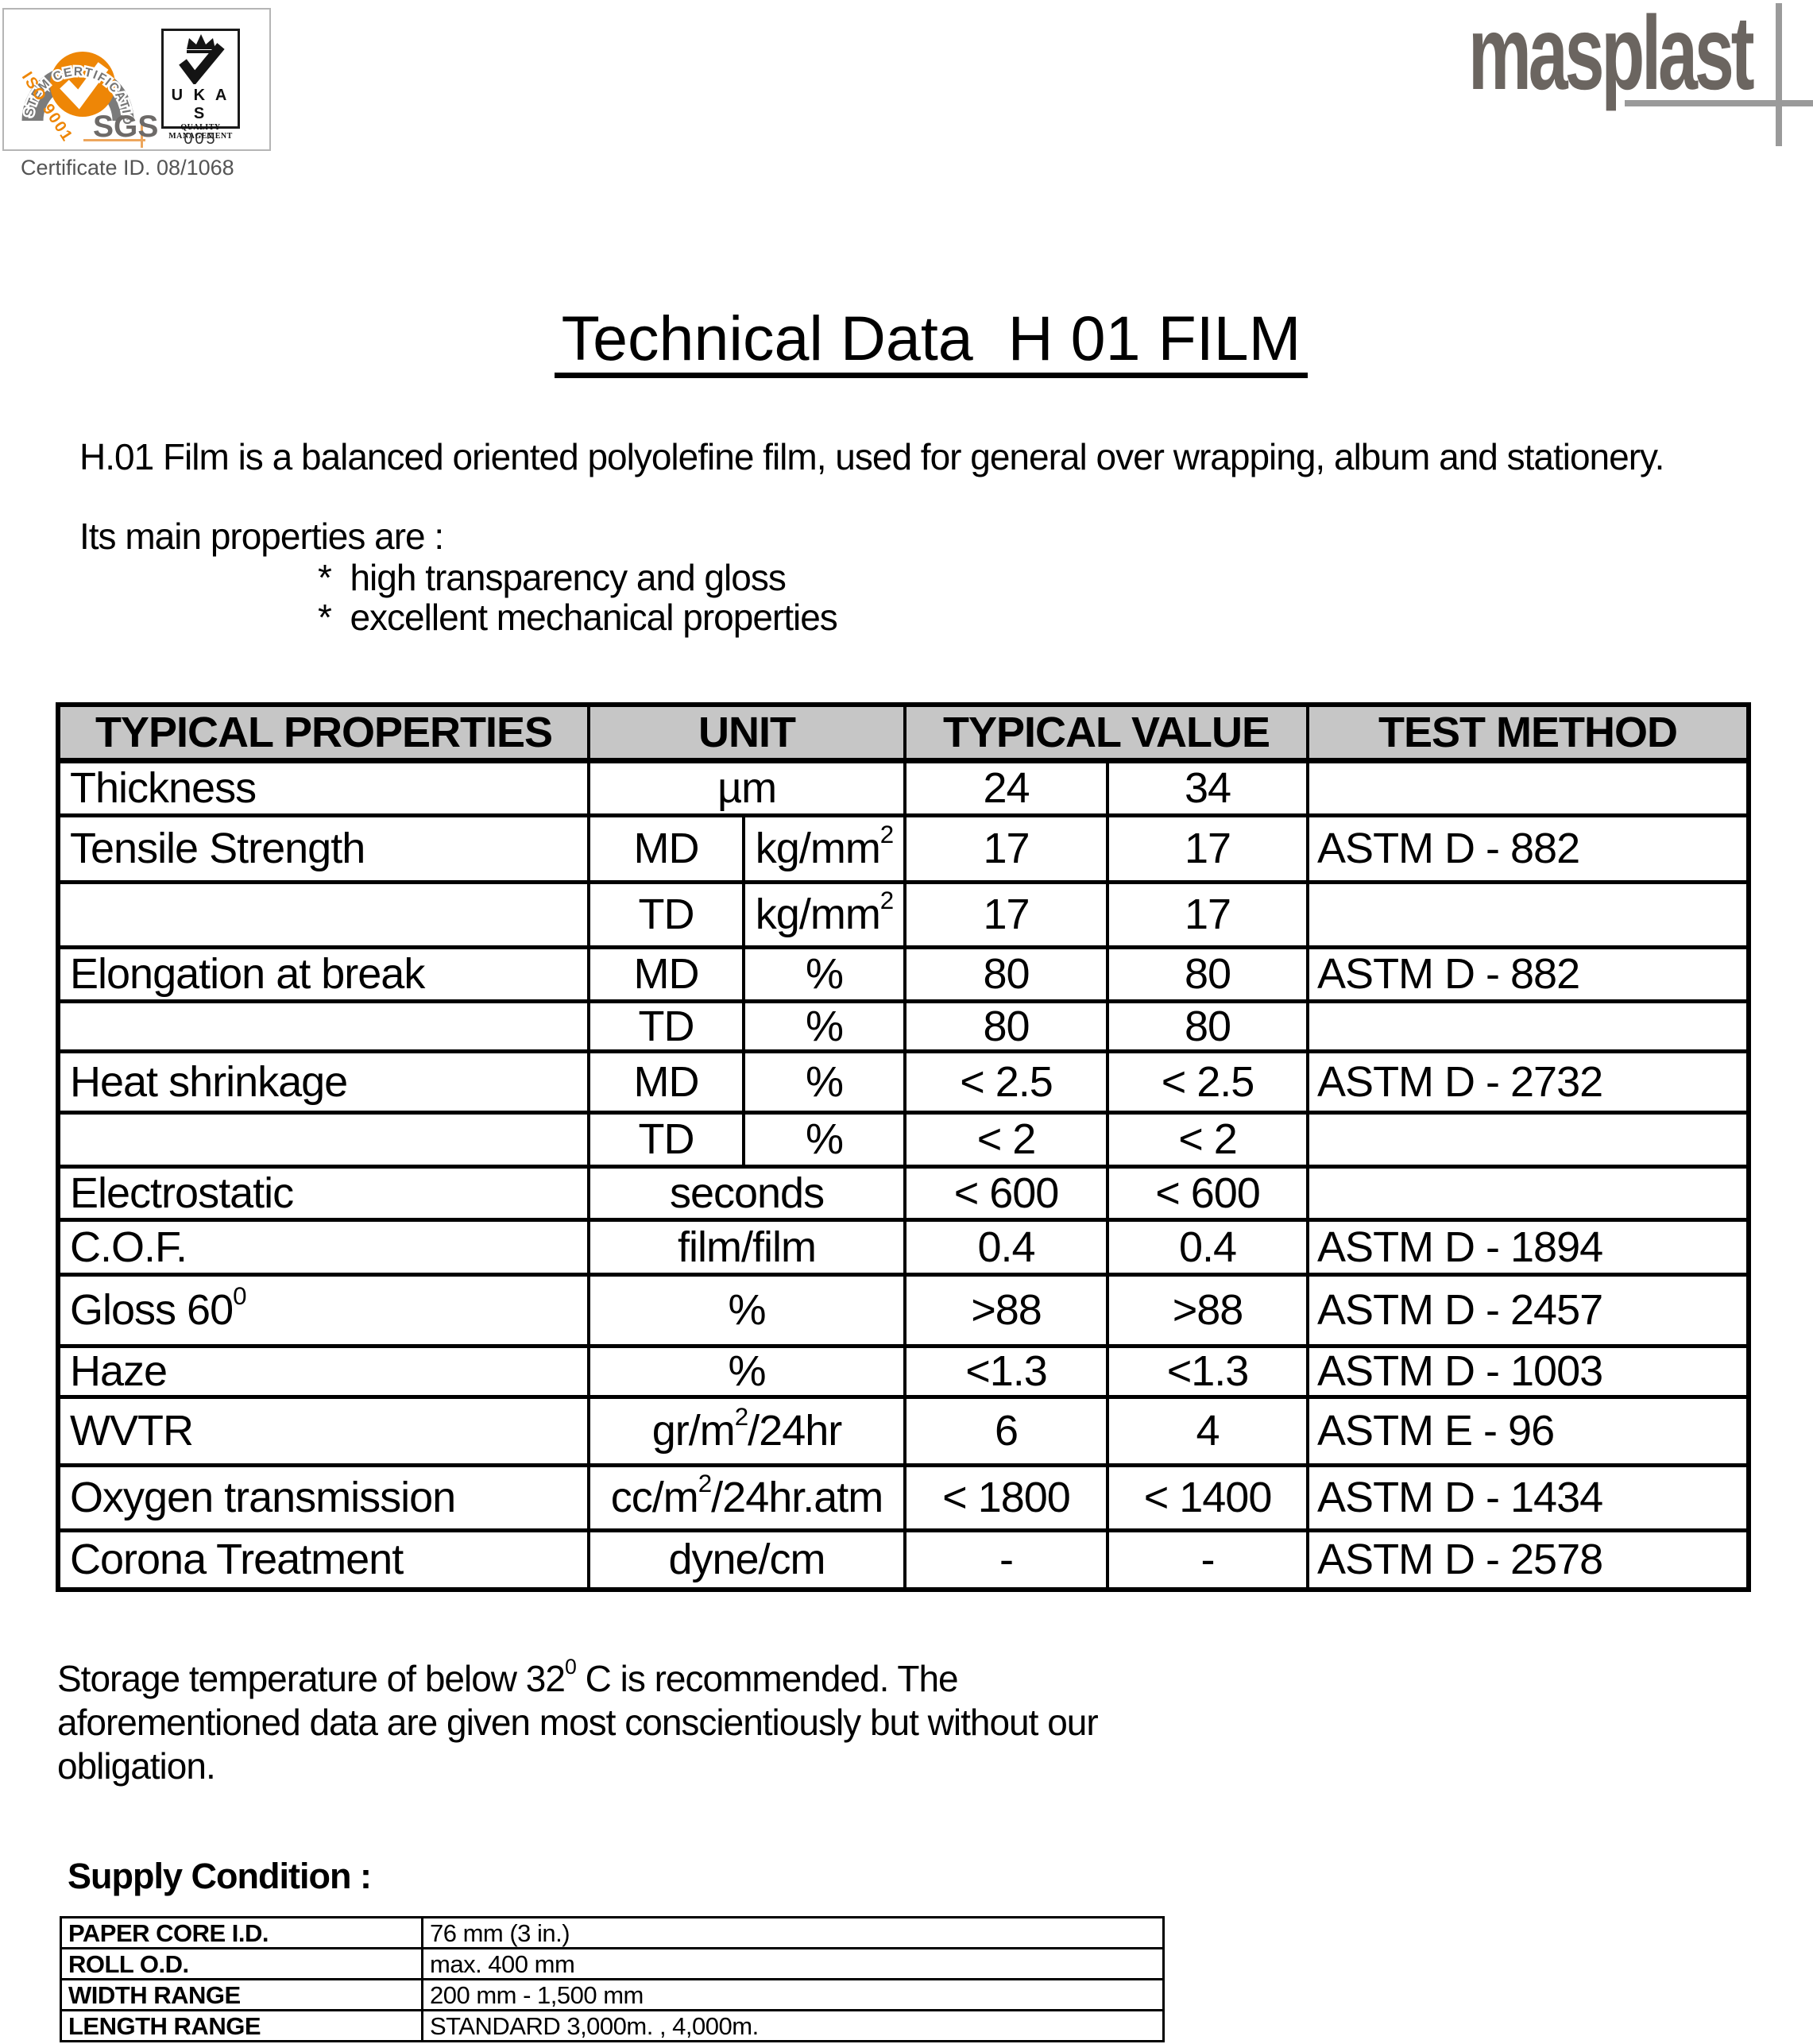  I want to click on cell-value-24: < 600, so click(1006, 1193).